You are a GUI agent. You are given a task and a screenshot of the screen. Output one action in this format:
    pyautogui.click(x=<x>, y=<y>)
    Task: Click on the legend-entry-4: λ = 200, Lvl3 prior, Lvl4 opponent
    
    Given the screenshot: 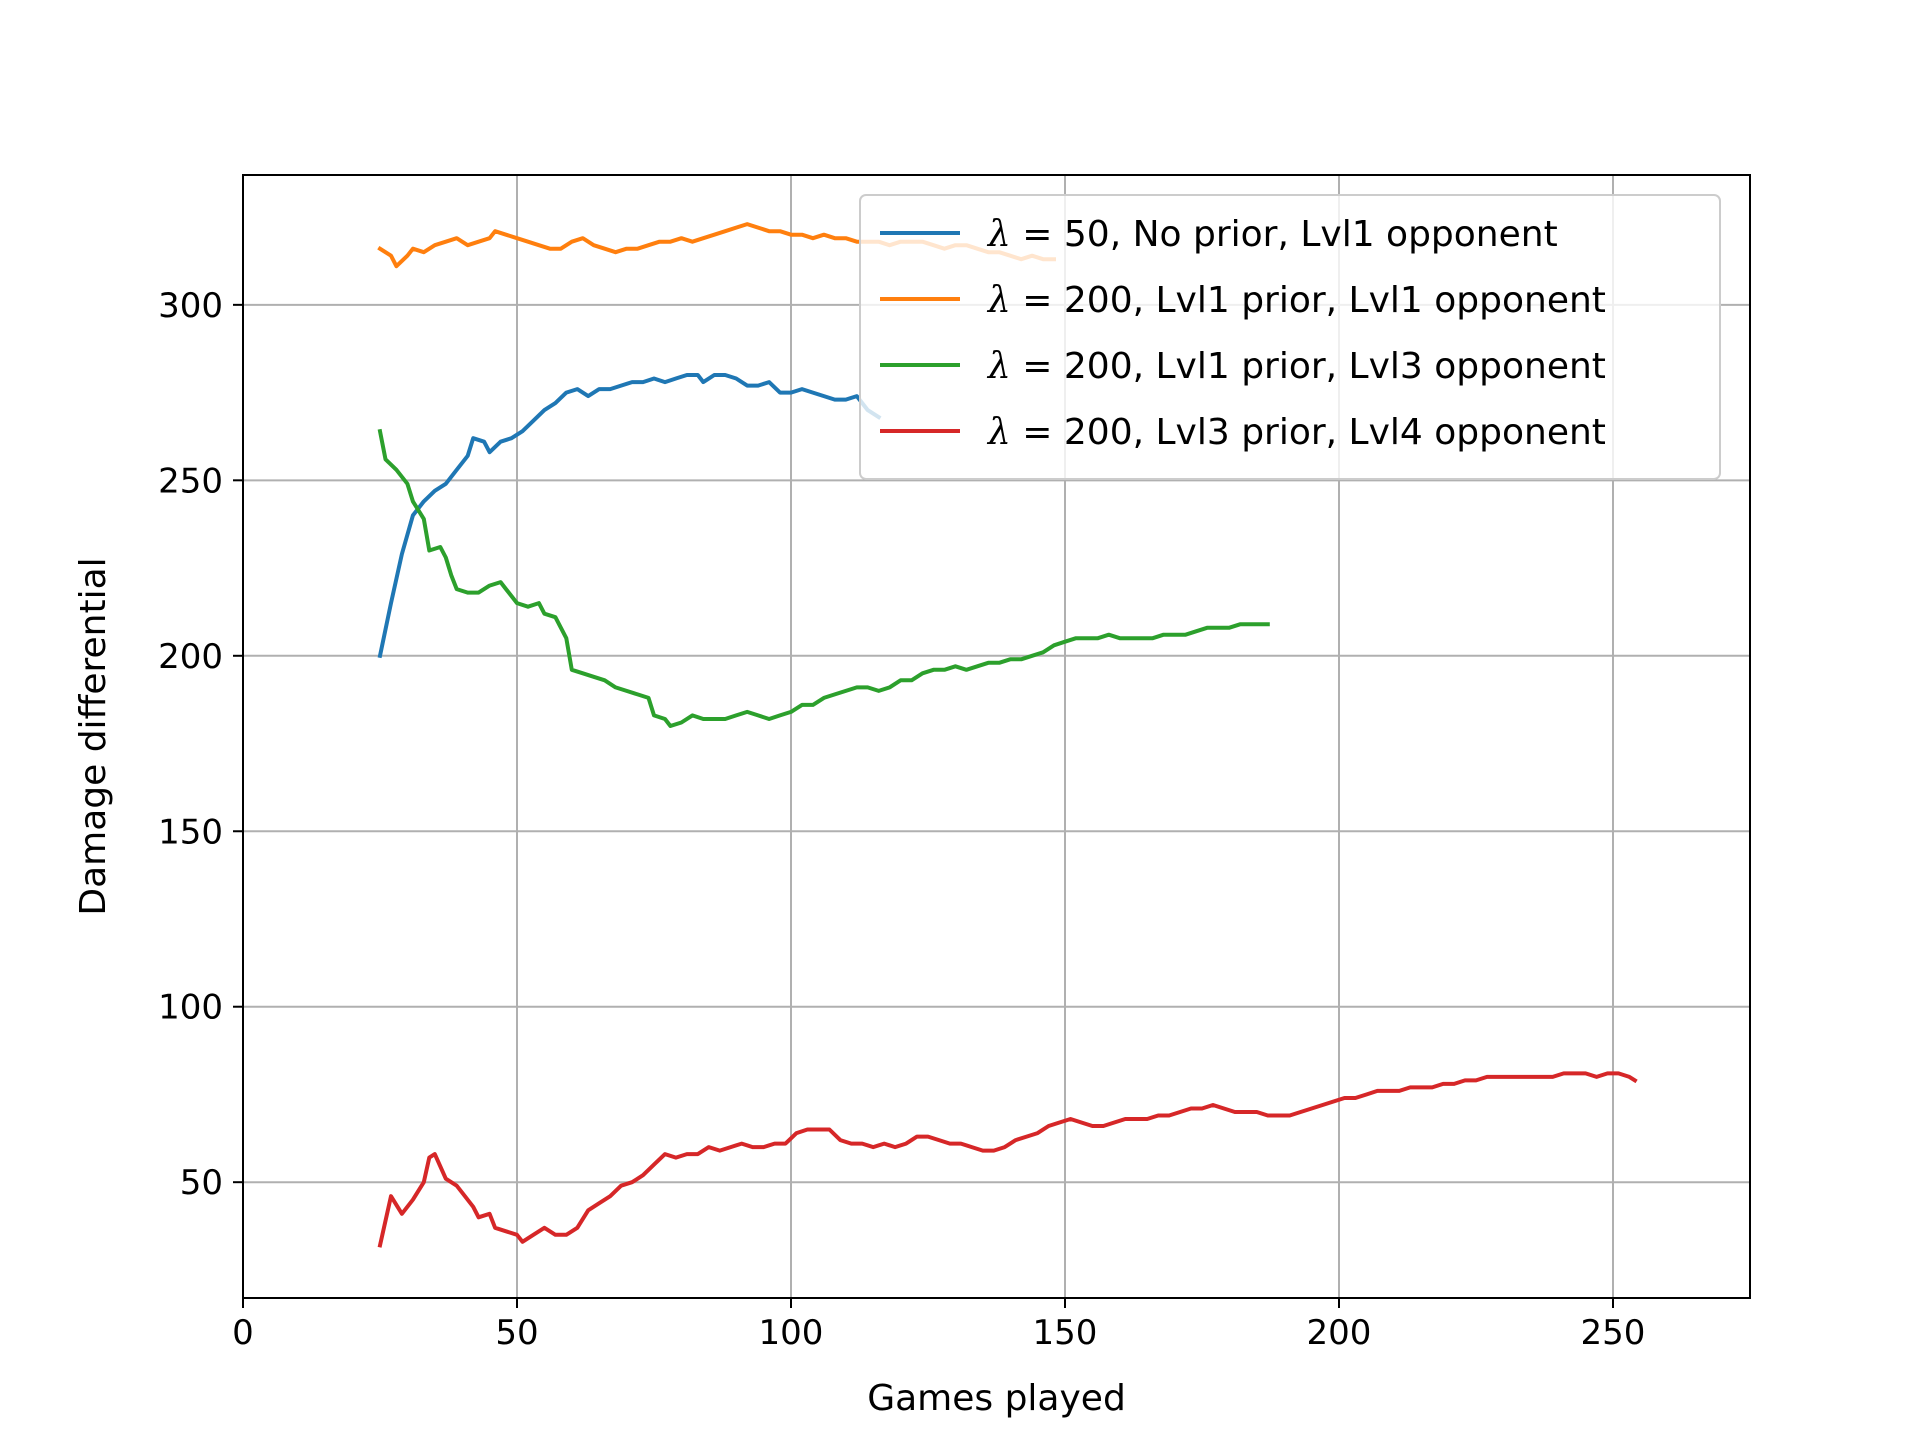 What is the action you would take?
    pyautogui.click(x=1296, y=432)
    